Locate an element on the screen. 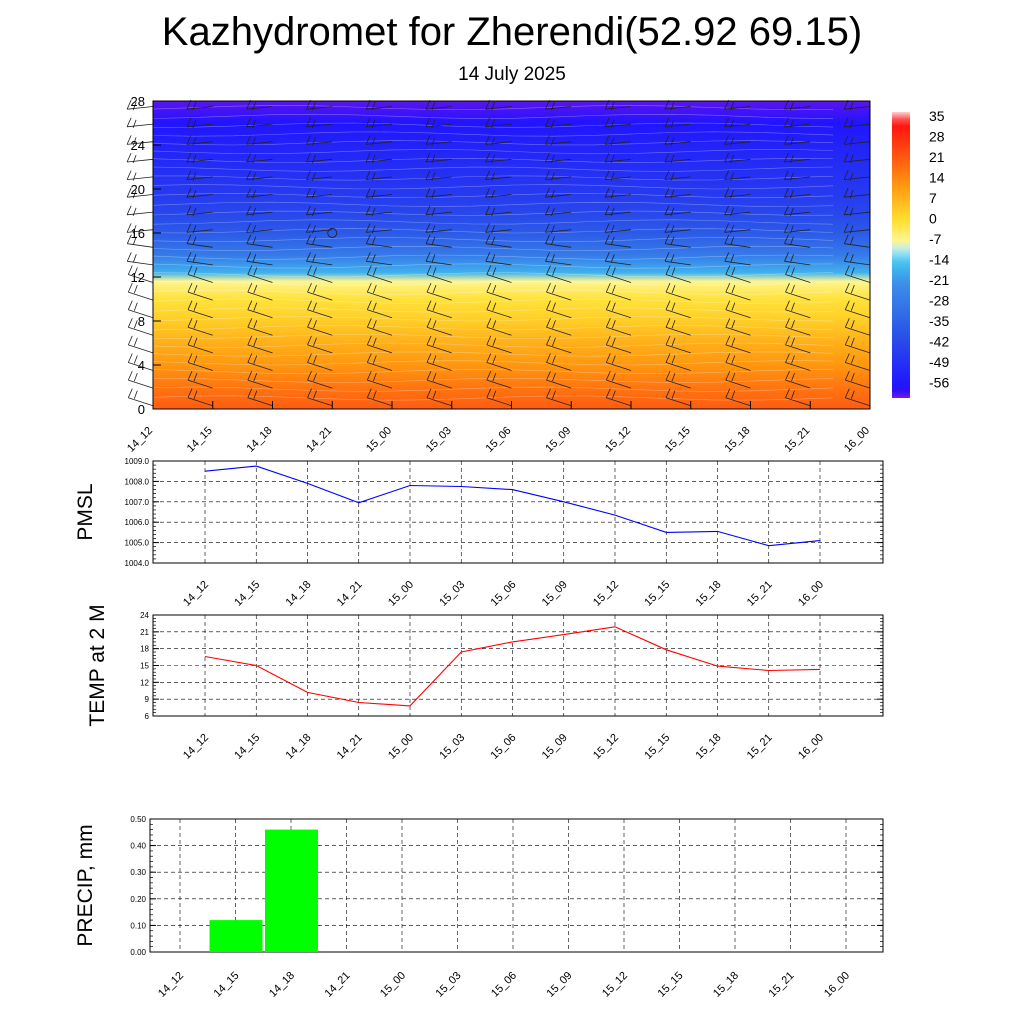  y-tick-label: 4 is located at coordinates (141, 365).